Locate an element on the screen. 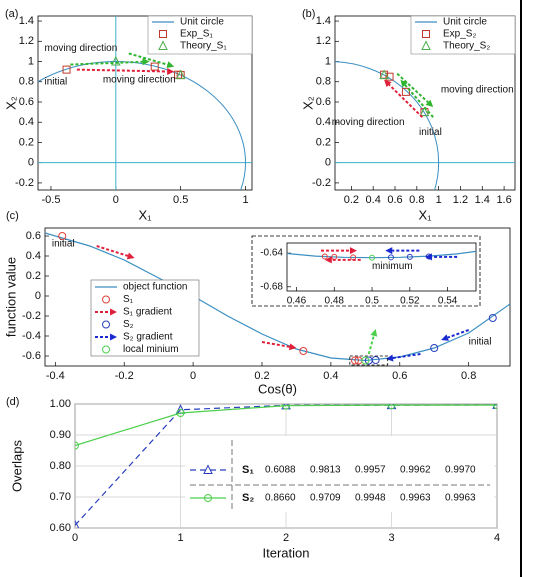 The image size is (558, 577). inset-bg is located at coordinates (366, 271).